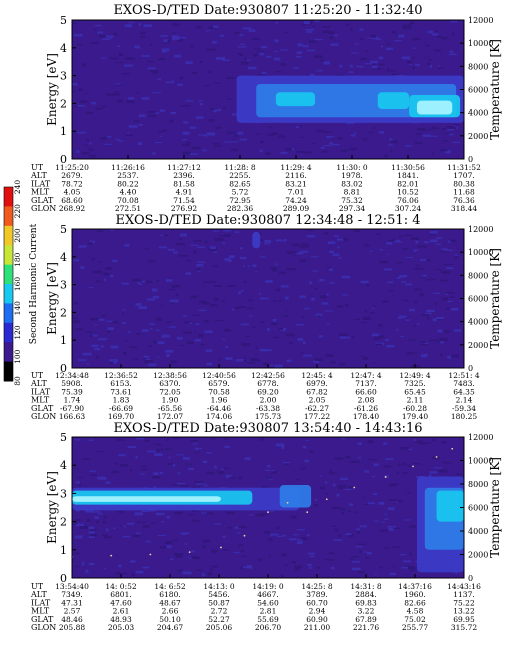 Image resolution: width=505 pixels, height=653 pixels. I want to click on table-cell: 2.08, so click(366, 400).